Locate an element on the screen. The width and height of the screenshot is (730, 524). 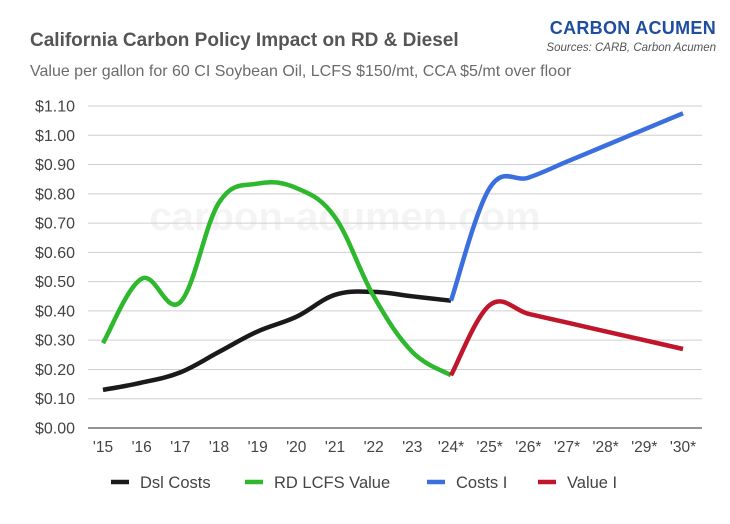
y-tick-label: $0.20 is located at coordinates (55, 370).